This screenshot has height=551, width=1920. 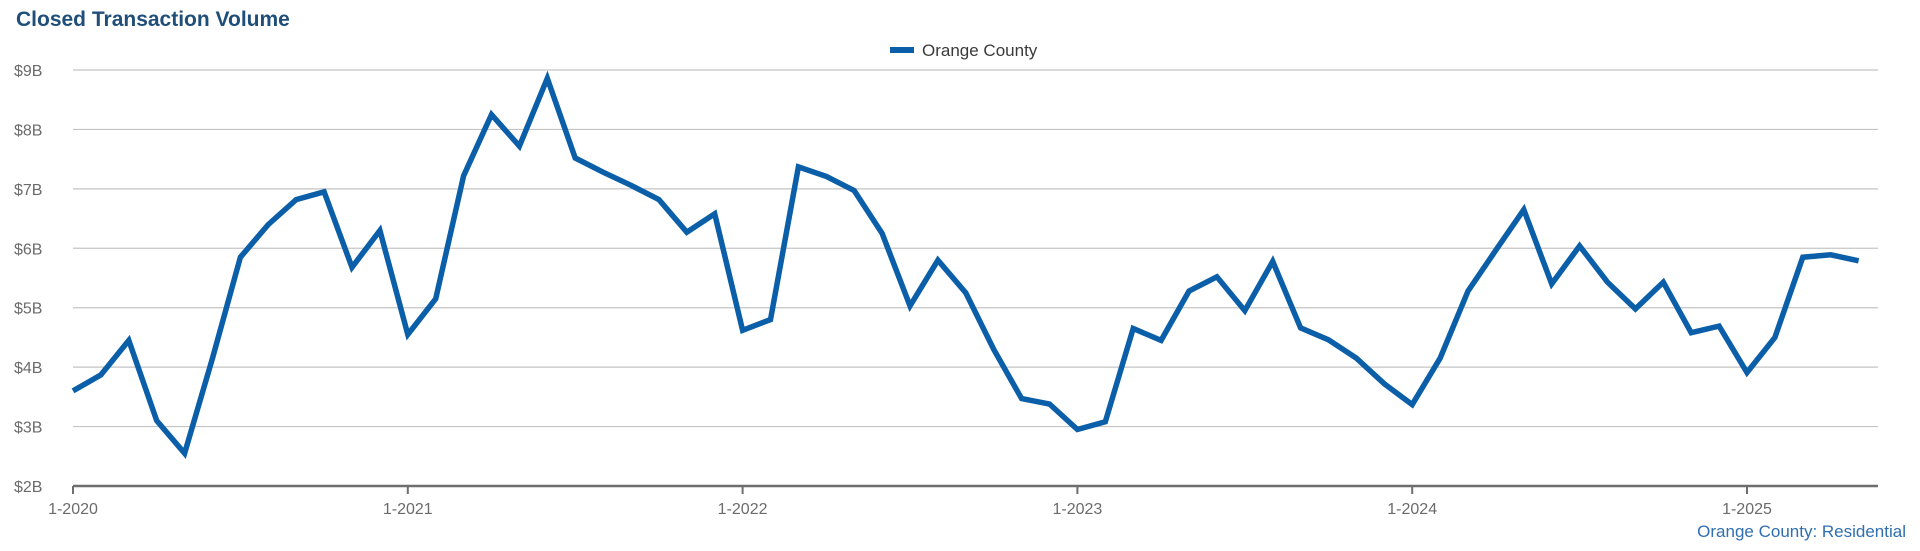 I want to click on y-tick-label: $7B, so click(x=28, y=190).